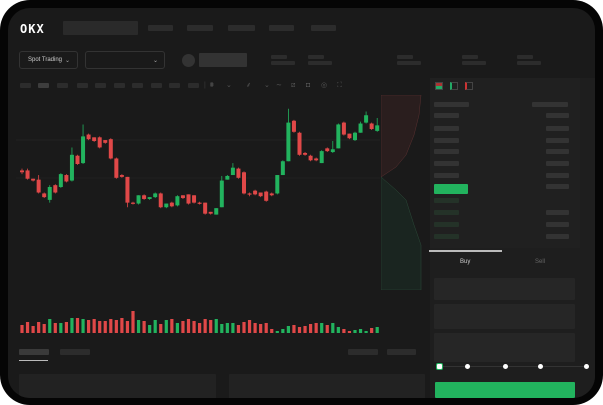  Describe the element at coordinates (100, 28) in the screenshot. I see `search-bar` at that location.